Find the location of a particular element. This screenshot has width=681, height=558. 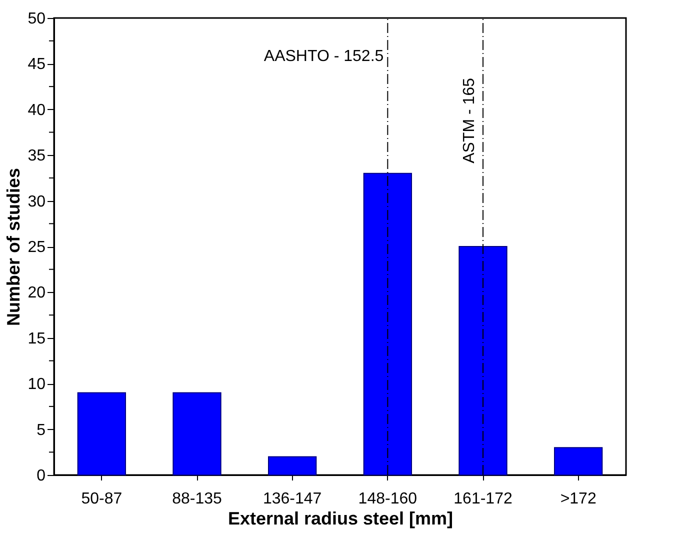

x-tick-label: 161-172 is located at coordinates (483, 499).